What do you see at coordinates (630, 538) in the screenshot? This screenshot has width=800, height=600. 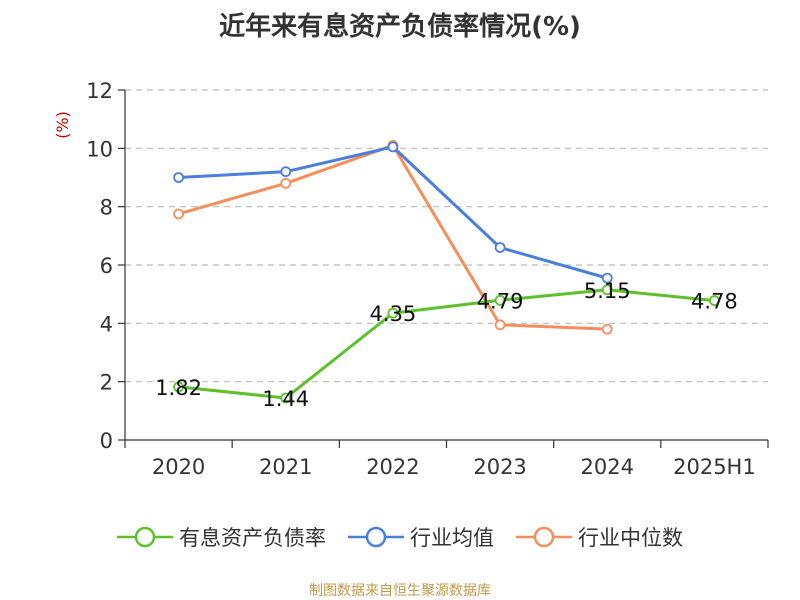 I see `legend-label: 行业中位数` at bounding box center [630, 538].